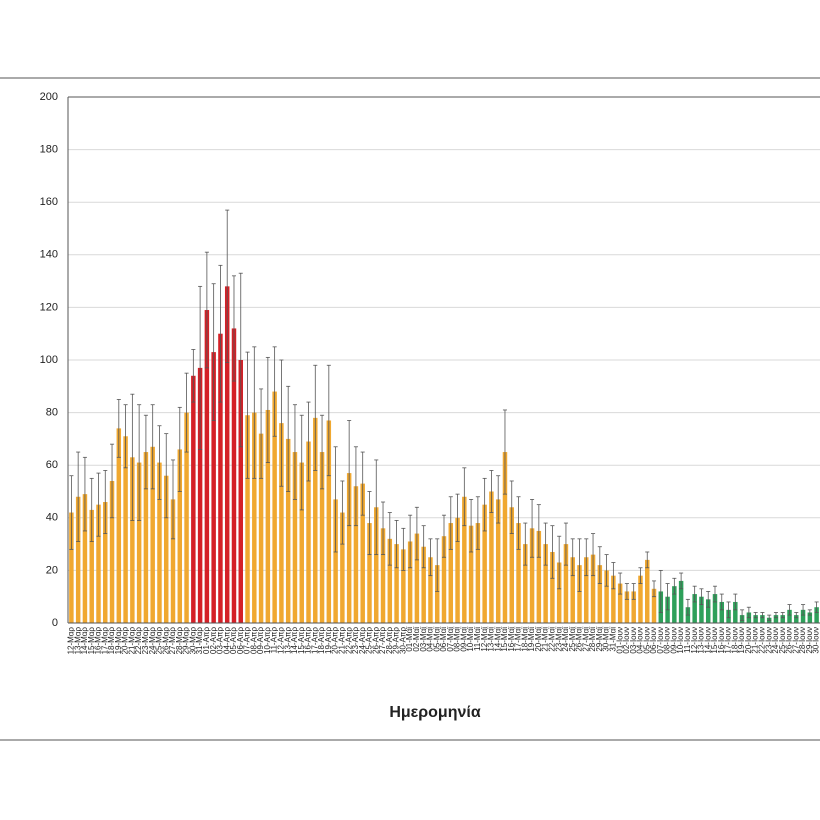  I want to click on x-axis-label: Ημερομηνία, so click(435, 712).